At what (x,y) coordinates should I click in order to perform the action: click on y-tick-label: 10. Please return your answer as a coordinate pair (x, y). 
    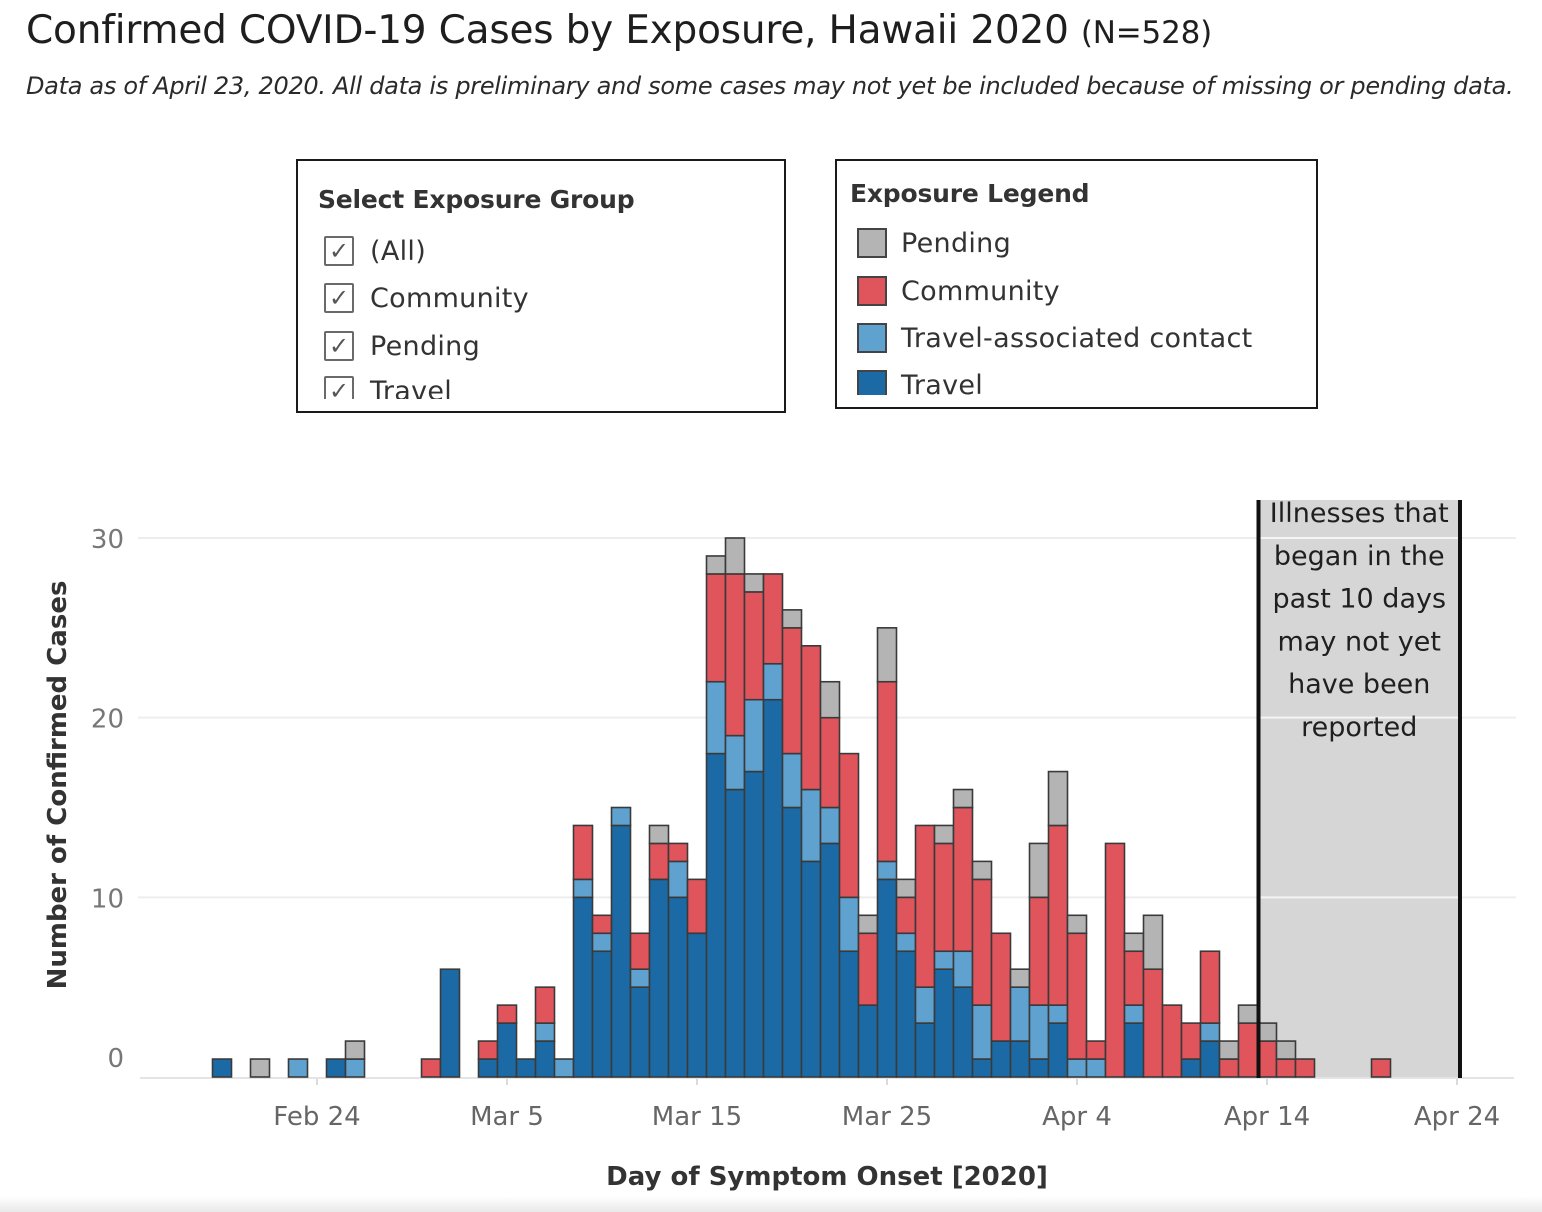
    Looking at the image, I should click on (107, 899).